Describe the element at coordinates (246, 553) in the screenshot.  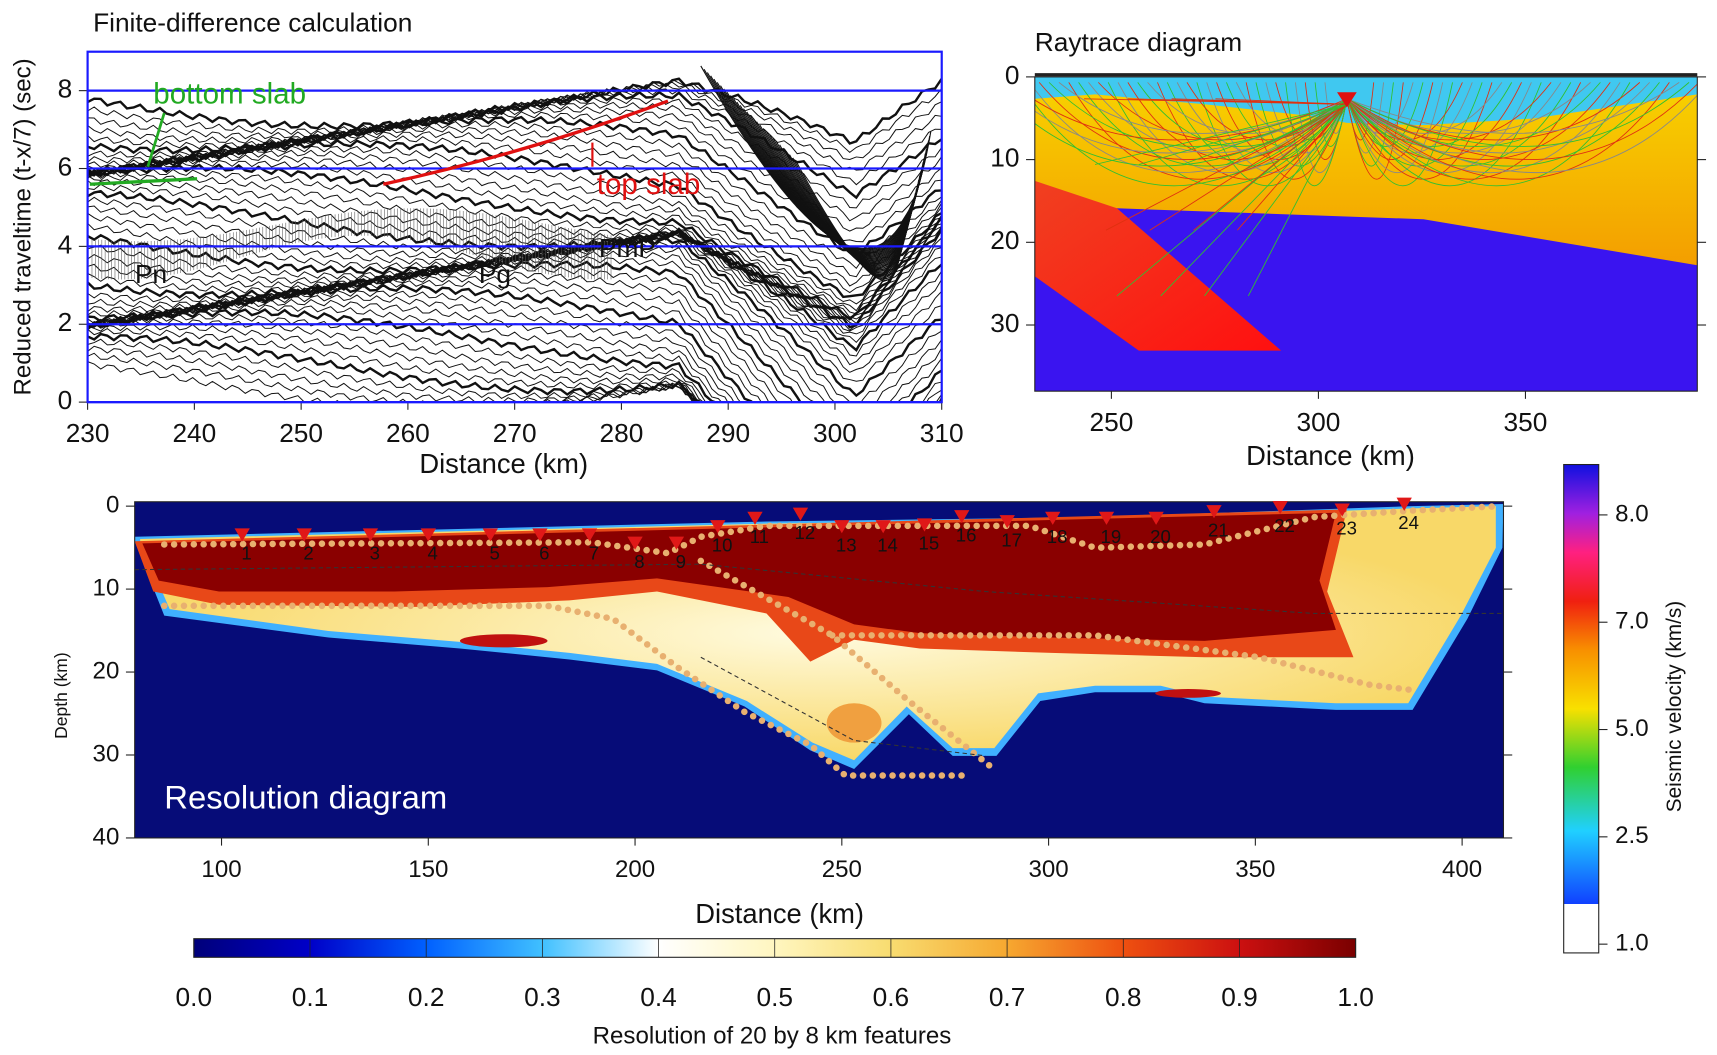
I see `station-label: 1` at that location.